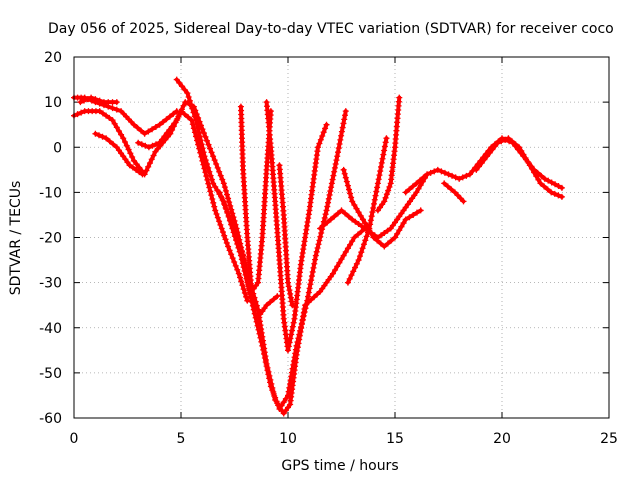 This screenshot has height=480, width=640. What do you see at coordinates (502, 439) in the screenshot?
I see `x-tick-label: 20` at bounding box center [502, 439].